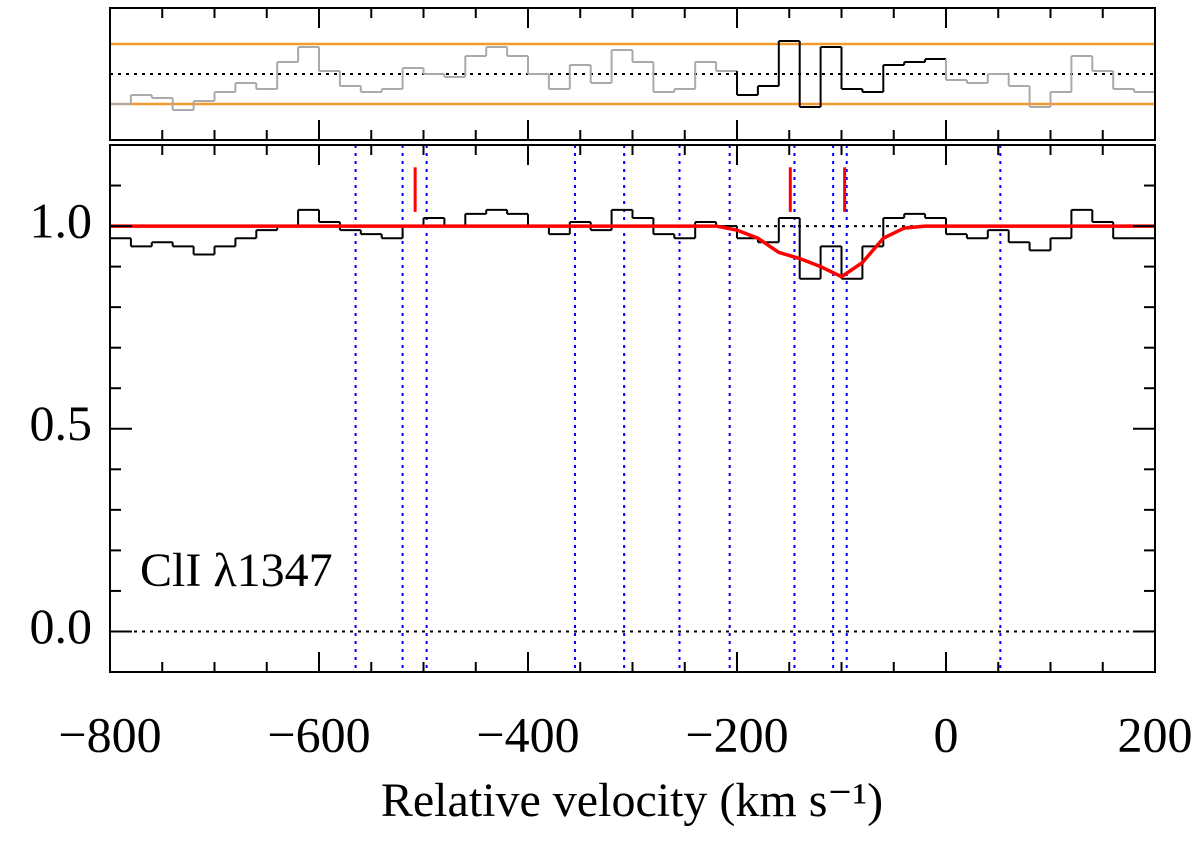  Describe the element at coordinates (318, 734) in the screenshot. I see `x-tick-label: −600` at that location.